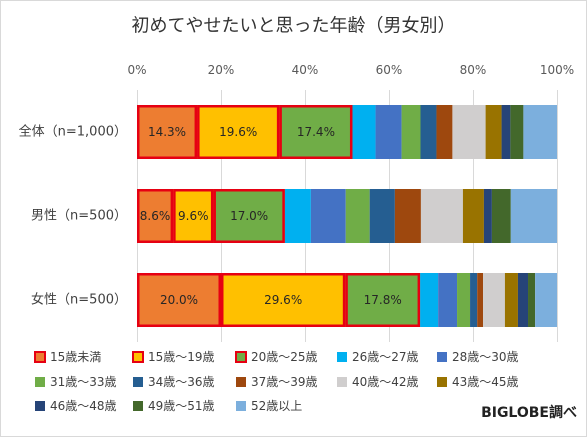  Describe the element at coordinates (73, 132) in the screenshot. I see `category-label: 全体（n=1,000）` at that location.